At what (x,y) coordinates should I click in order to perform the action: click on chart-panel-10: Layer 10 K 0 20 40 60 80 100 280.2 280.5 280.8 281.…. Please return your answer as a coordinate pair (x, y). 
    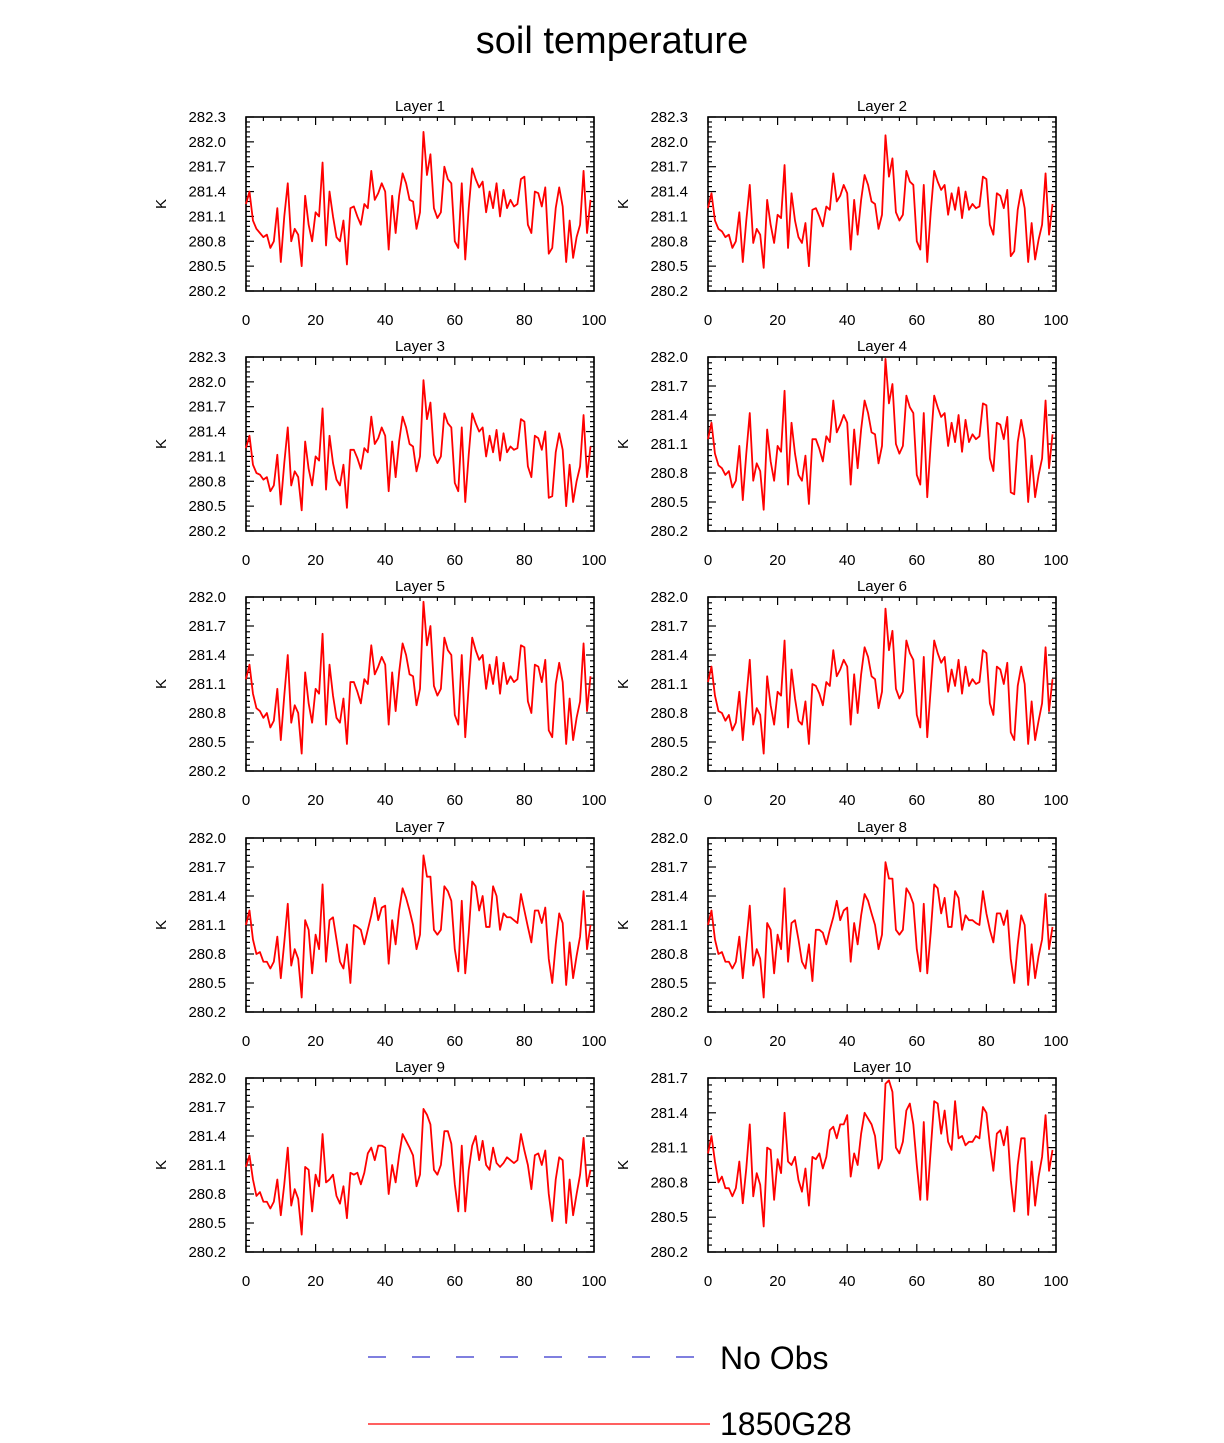
    Looking at the image, I should click on (842, 1174).